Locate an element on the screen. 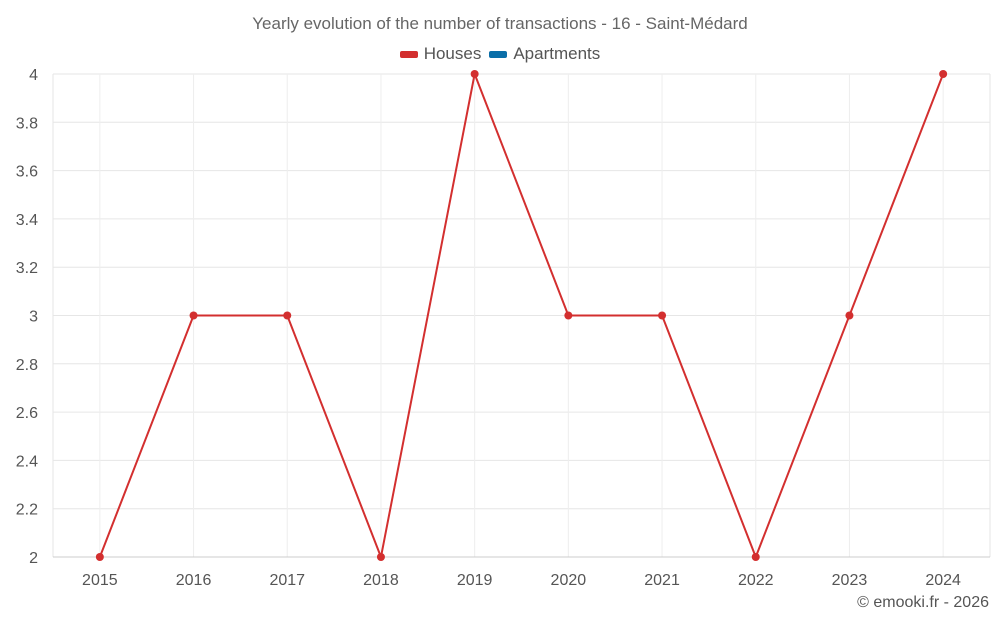  legend-item-houses: Houses is located at coordinates (440, 54).